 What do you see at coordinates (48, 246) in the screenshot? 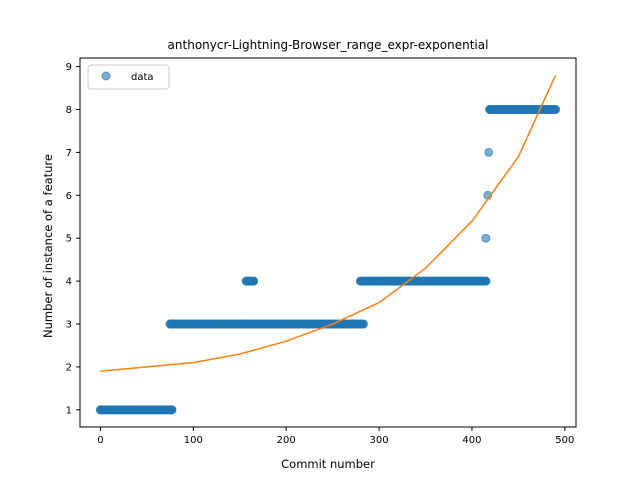
I see `y-axis-label: Number of instance of a feature` at bounding box center [48, 246].